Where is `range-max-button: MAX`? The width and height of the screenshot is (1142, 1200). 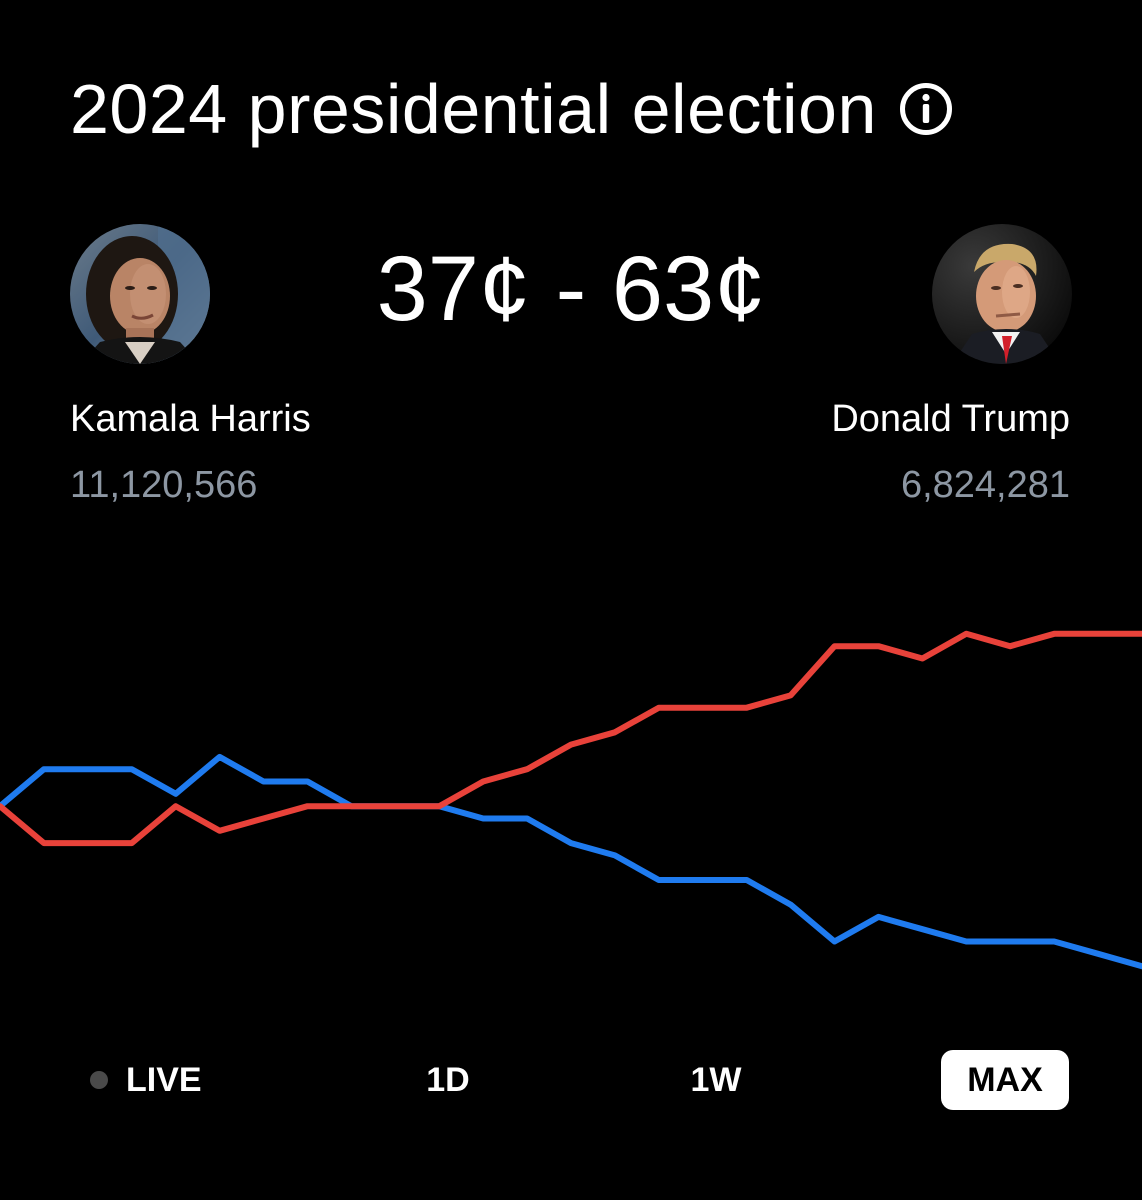 range-max-button: MAX is located at coordinates (1005, 1080).